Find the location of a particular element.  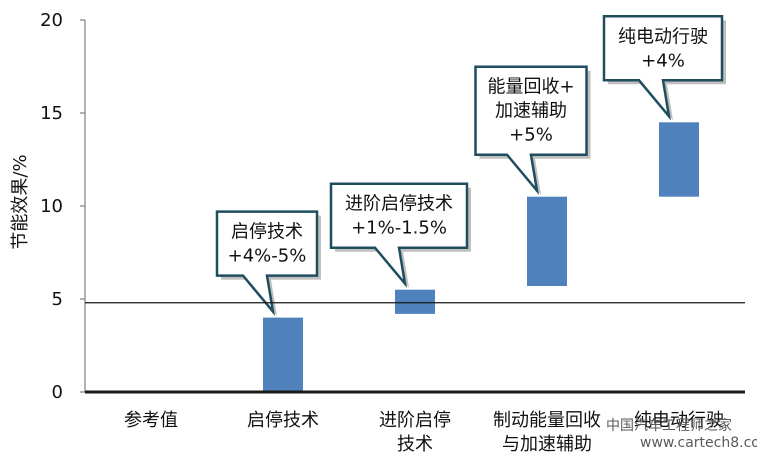

category-label: 制动能量回收 is located at coordinates (547, 420).